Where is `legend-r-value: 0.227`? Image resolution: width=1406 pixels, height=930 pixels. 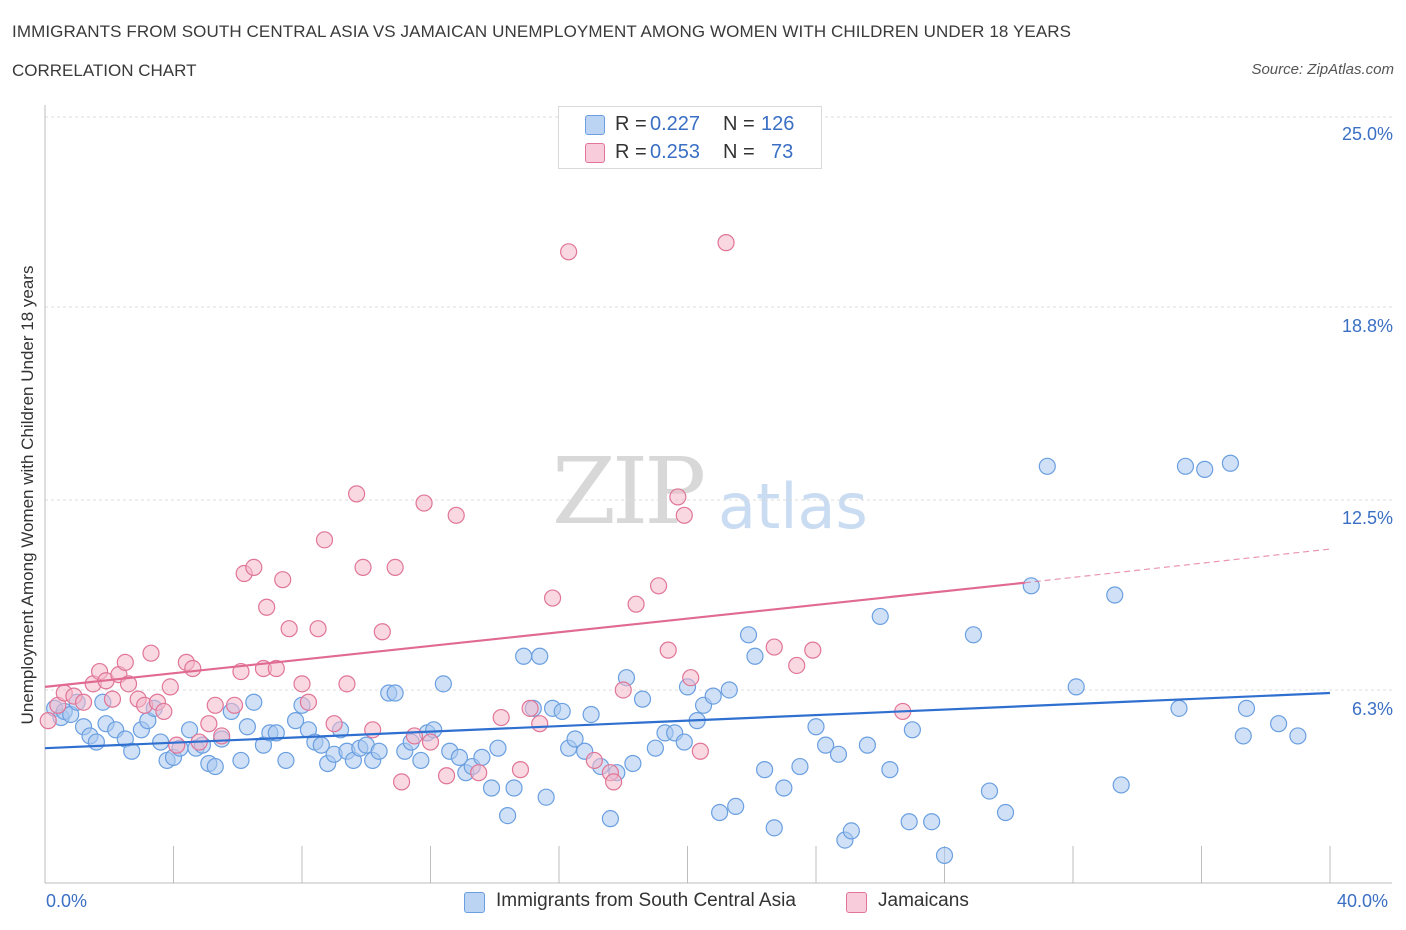 legend-r-value: 0.227 is located at coordinates (675, 124).